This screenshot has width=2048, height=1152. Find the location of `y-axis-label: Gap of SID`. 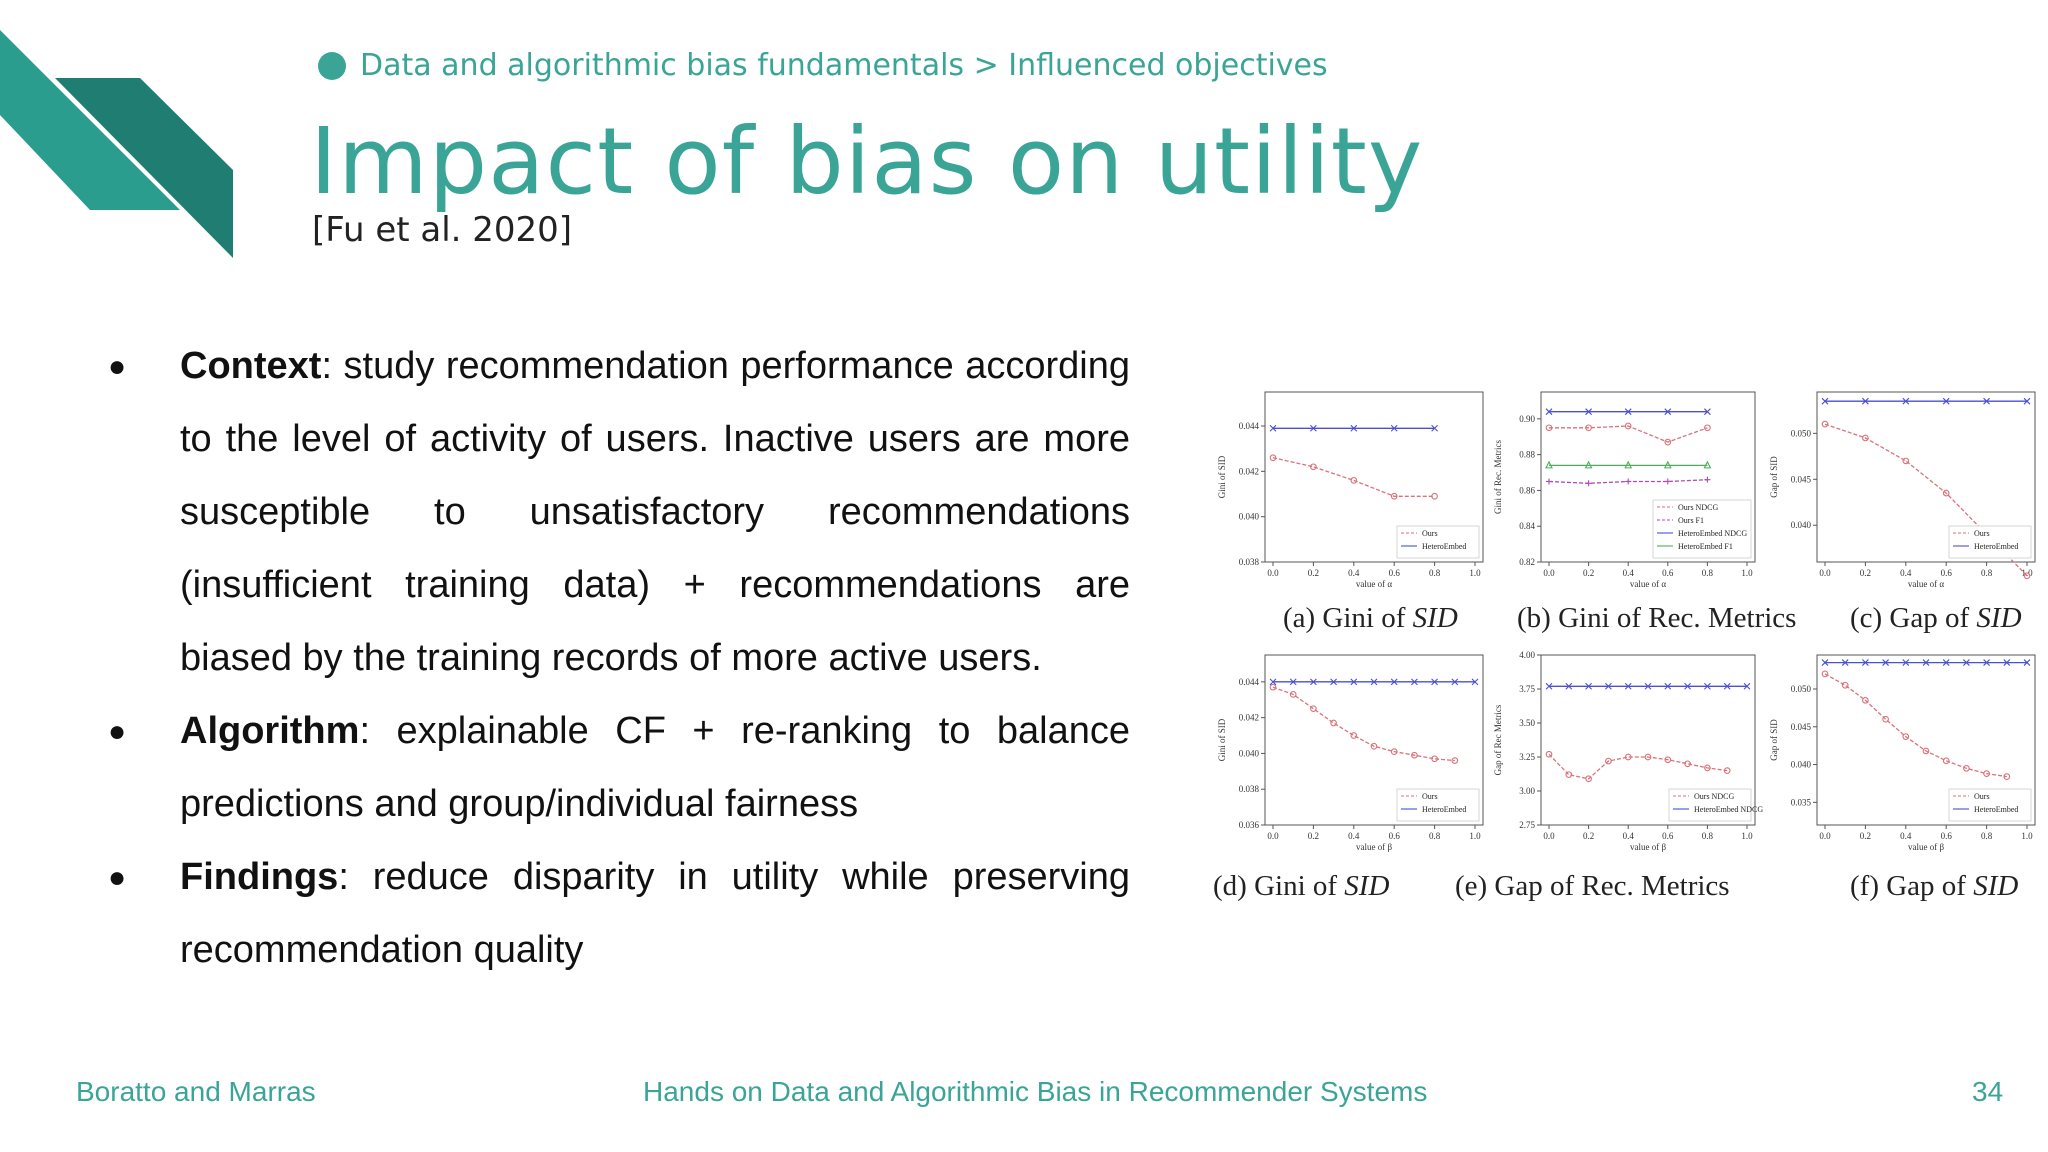

y-axis-label: Gap of SID is located at coordinates (1774, 740).